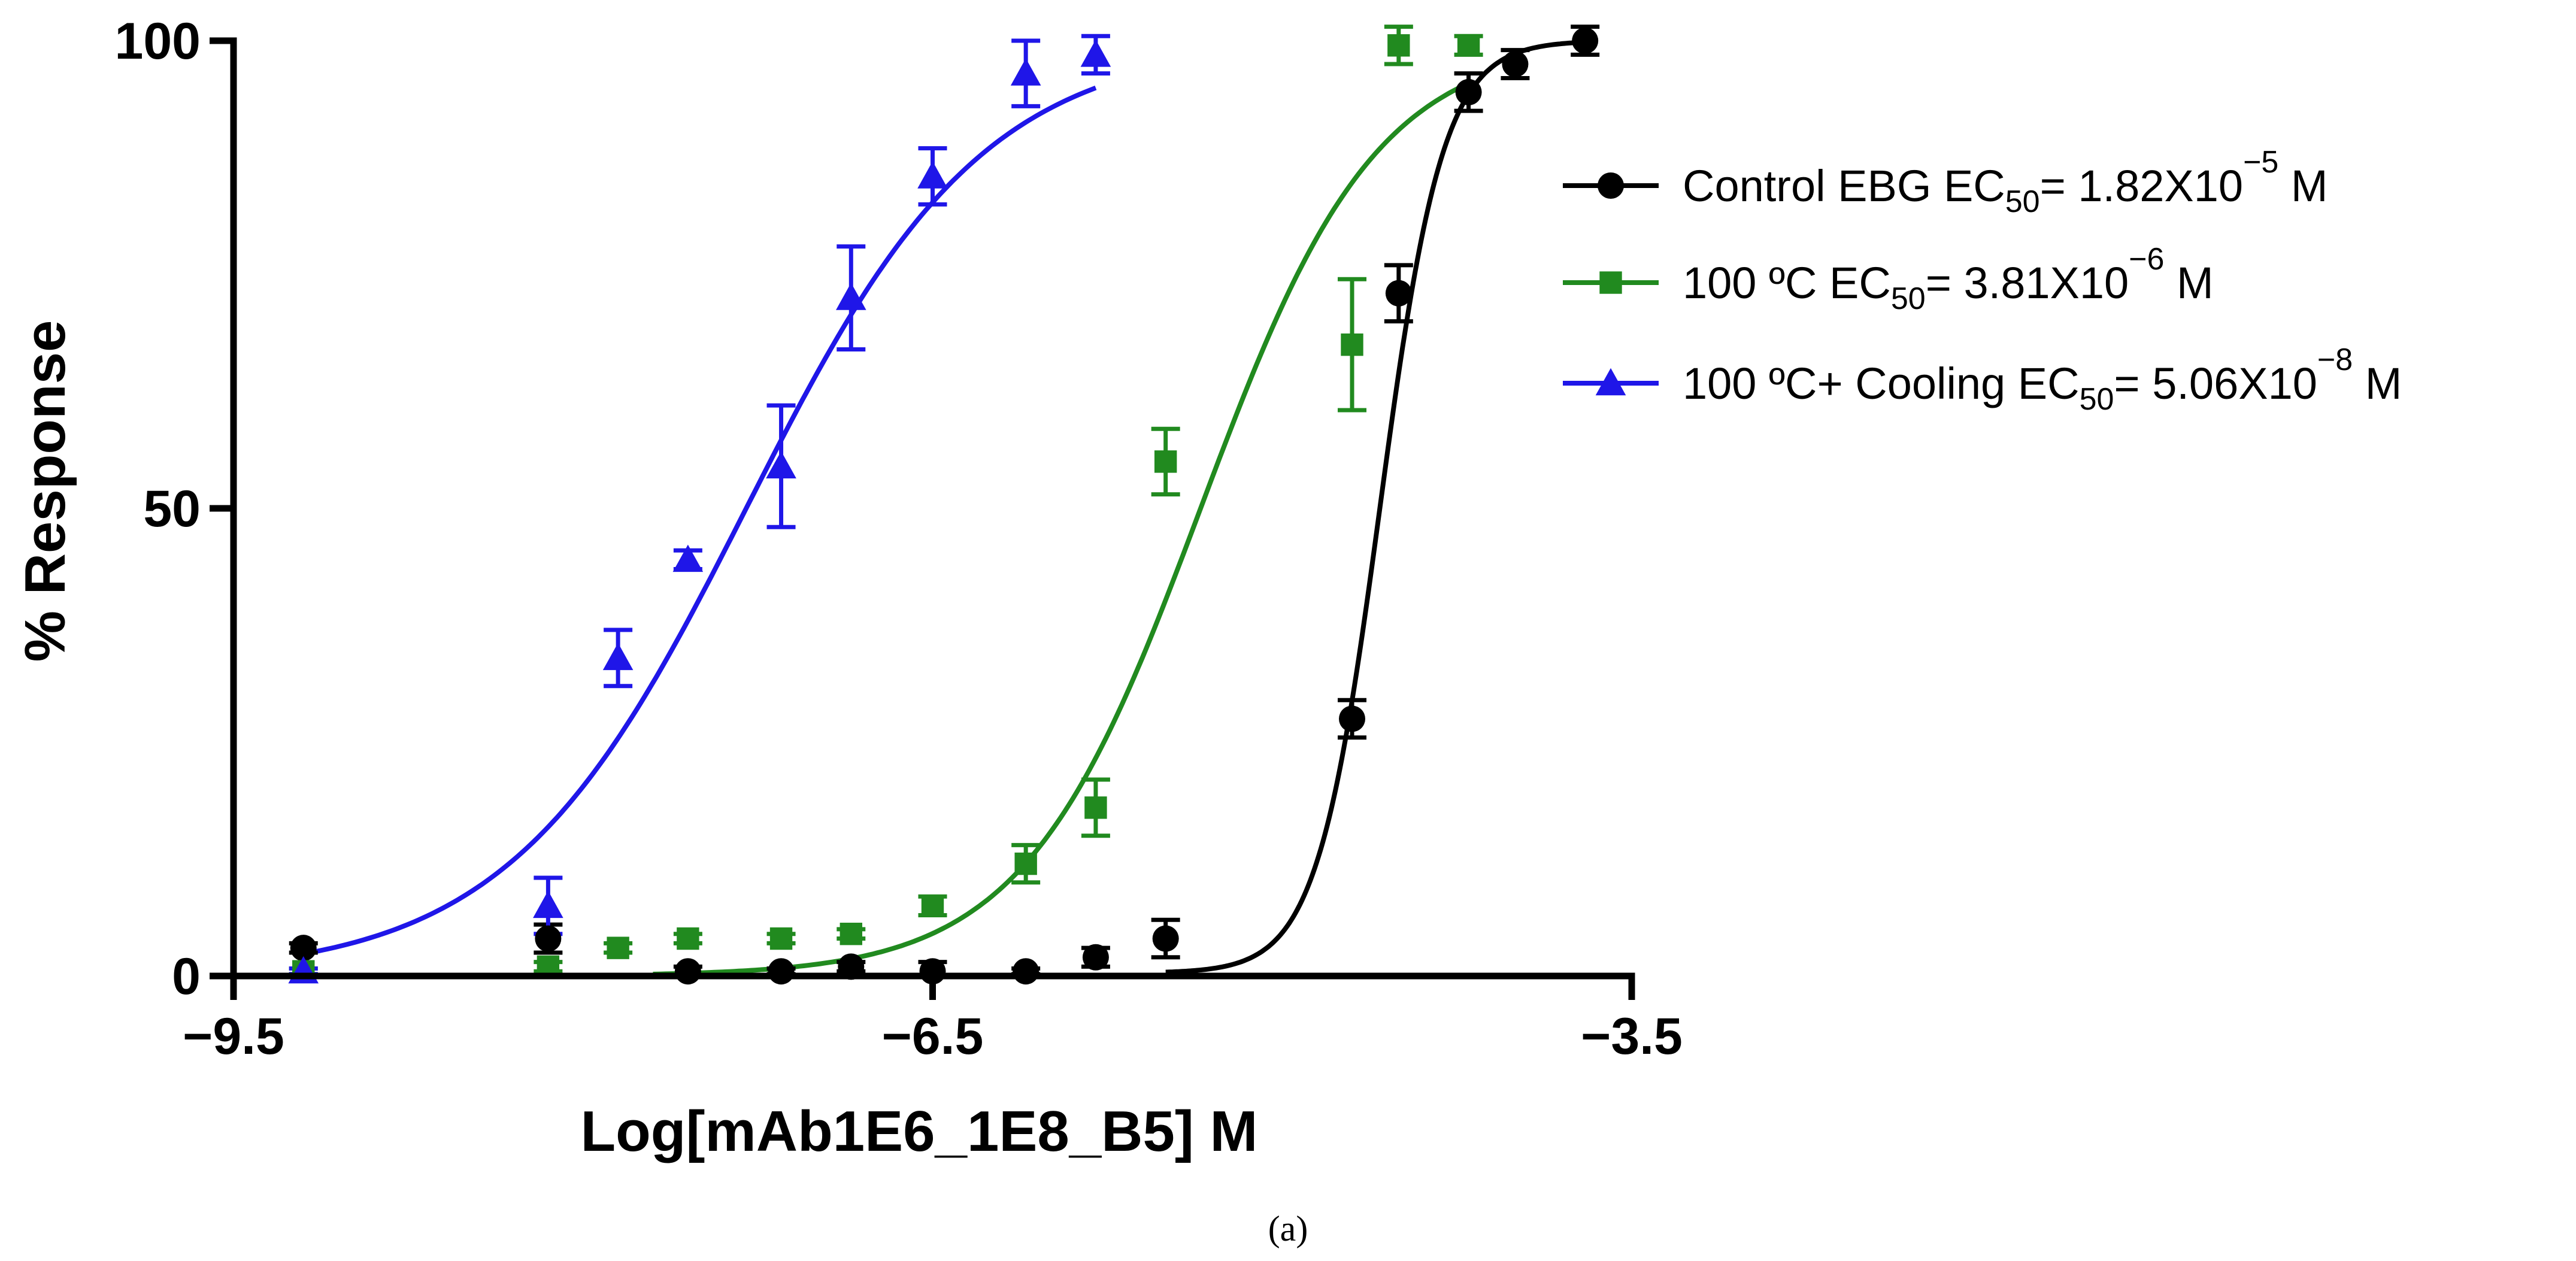  I want to click on x-axis-title: Log[mAb1E6_1E8_B5] M, so click(919, 1131).